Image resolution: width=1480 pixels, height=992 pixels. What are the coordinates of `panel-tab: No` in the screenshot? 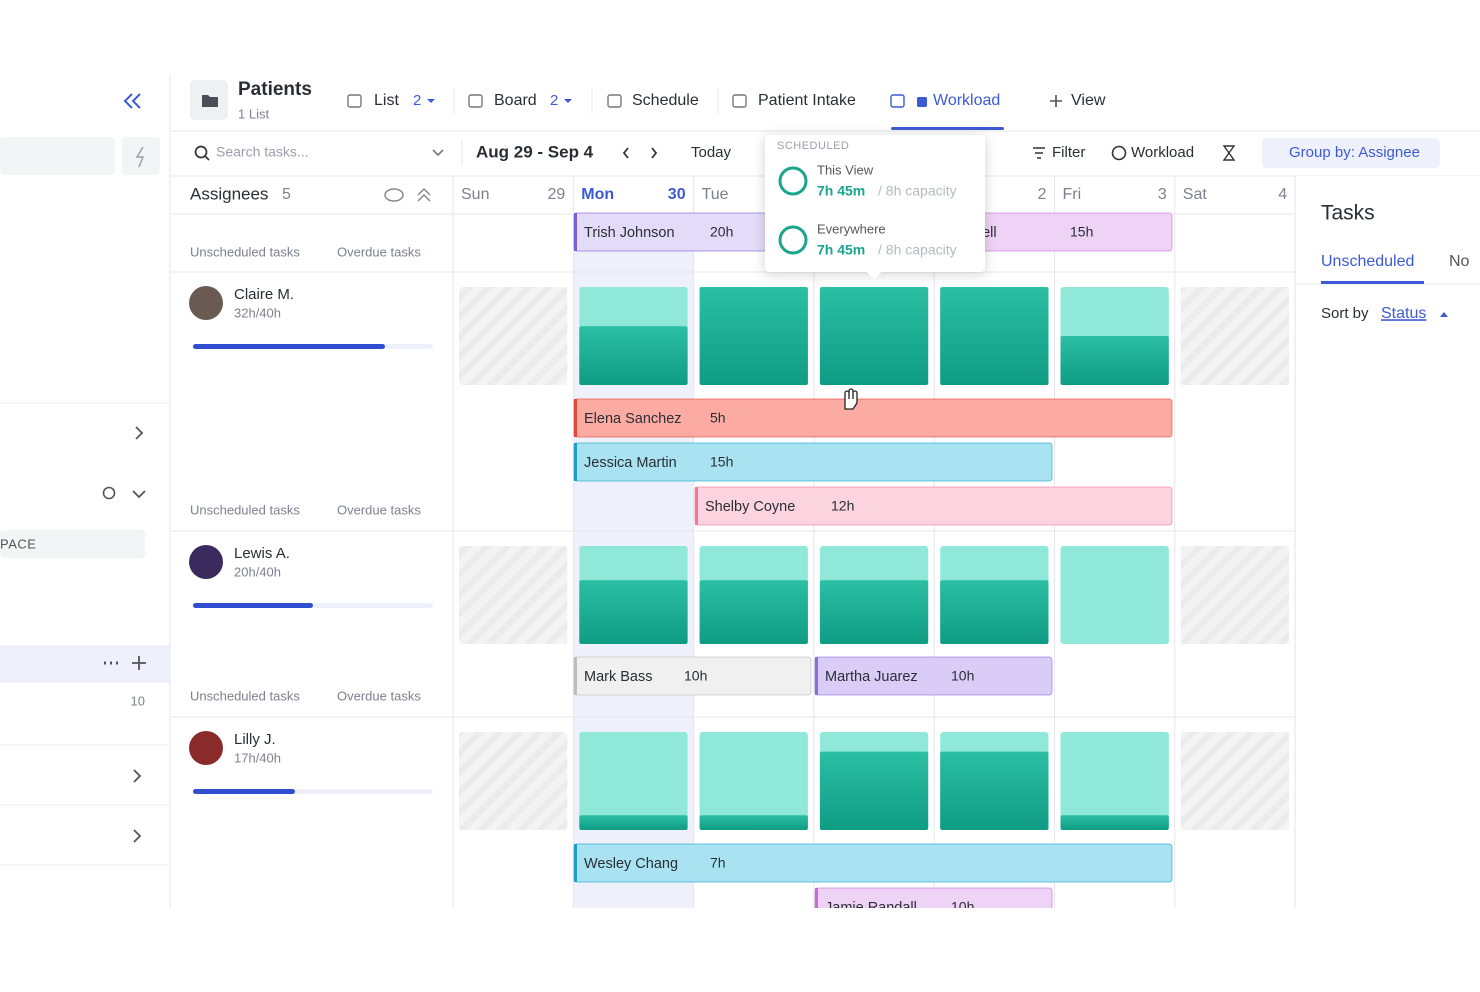 It's located at (1459, 261).